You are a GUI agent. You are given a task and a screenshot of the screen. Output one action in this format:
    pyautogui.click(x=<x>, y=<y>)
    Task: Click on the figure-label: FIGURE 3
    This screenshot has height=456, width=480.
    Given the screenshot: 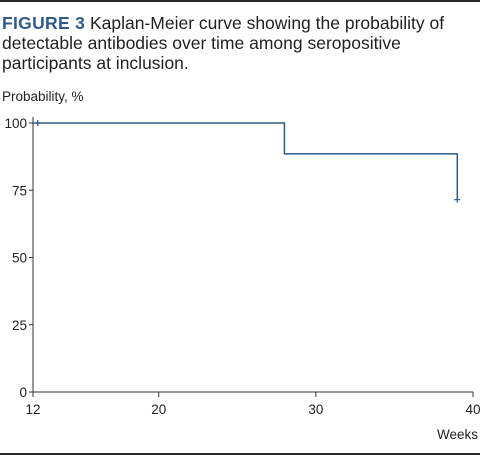 What is the action you would take?
    pyautogui.click(x=44, y=23)
    